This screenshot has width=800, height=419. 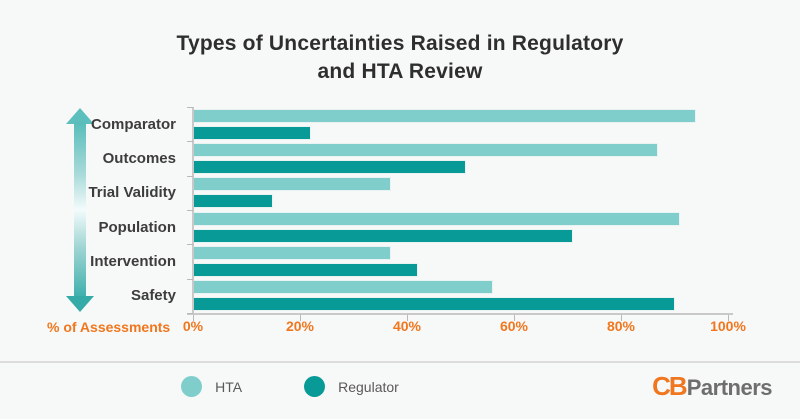 What do you see at coordinates (461, 318) in the screenshot?
I see `x-axis-ticks` at bounding box center [461, 318].